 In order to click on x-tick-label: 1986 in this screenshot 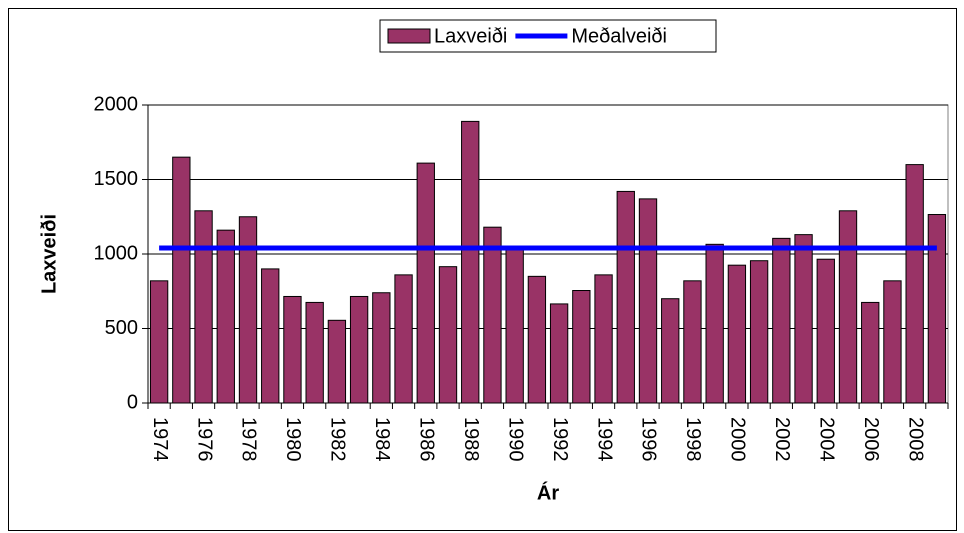, I will do `click(426, 439)`.